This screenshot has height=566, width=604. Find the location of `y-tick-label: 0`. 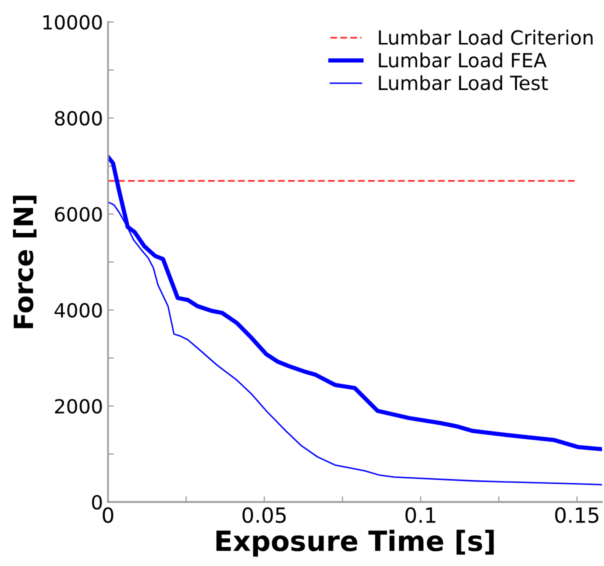

y-tick-label: 0 is located at coordinates (97, 502).